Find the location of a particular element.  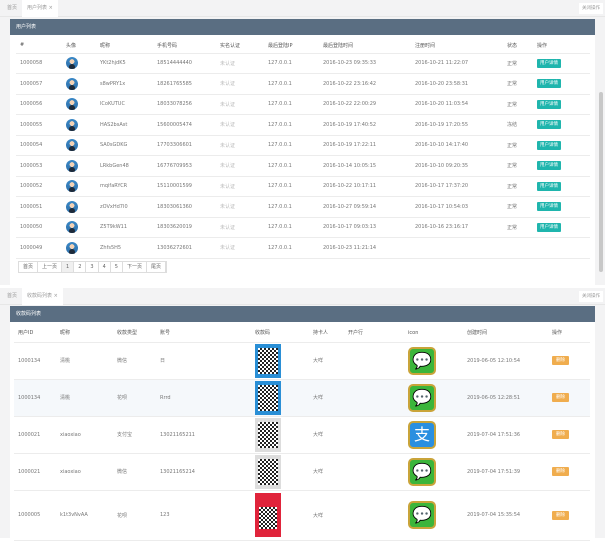

register-time: 2016-10-21 11:22:07 is located at coordinates (457, 63).